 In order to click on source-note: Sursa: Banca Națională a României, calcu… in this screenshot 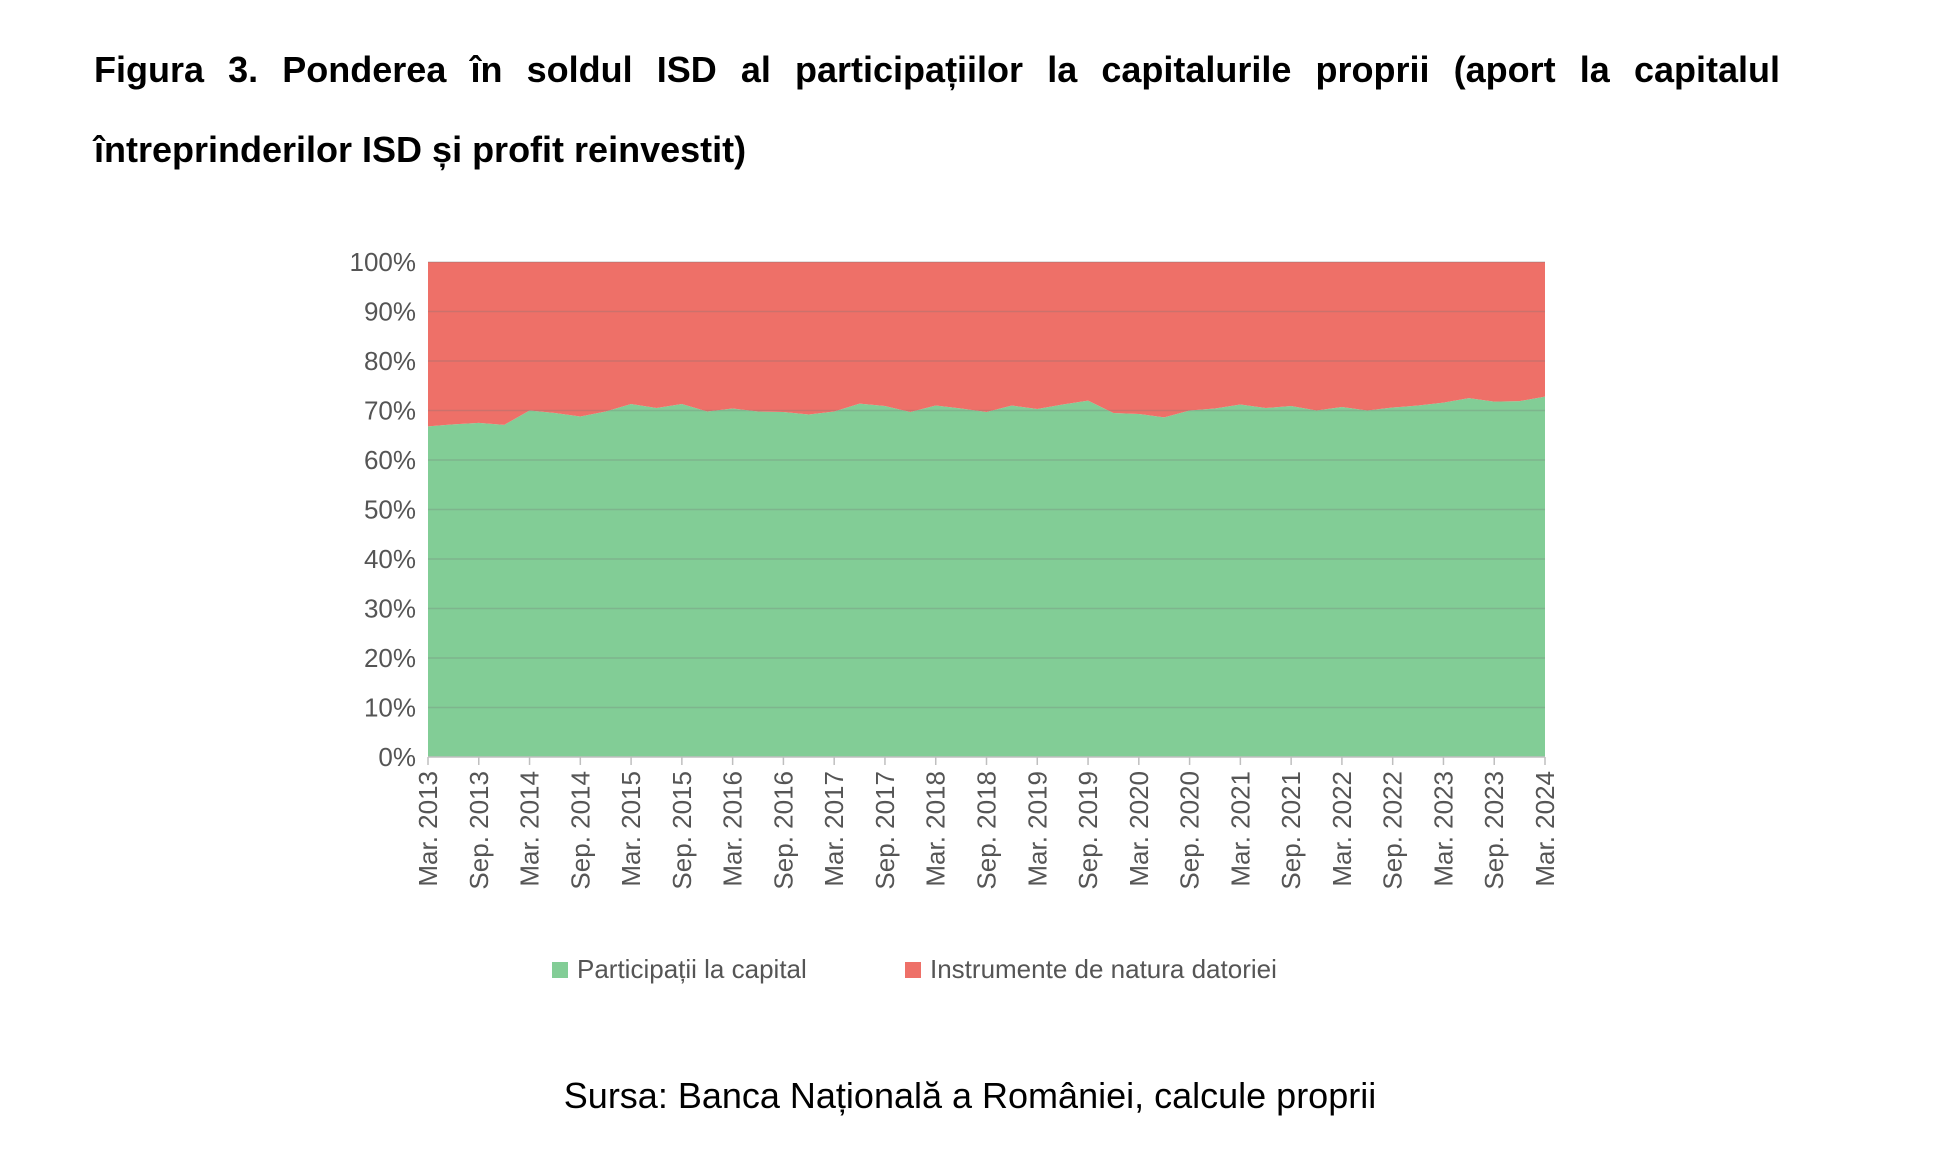, I will do `click(970, 1096)`.